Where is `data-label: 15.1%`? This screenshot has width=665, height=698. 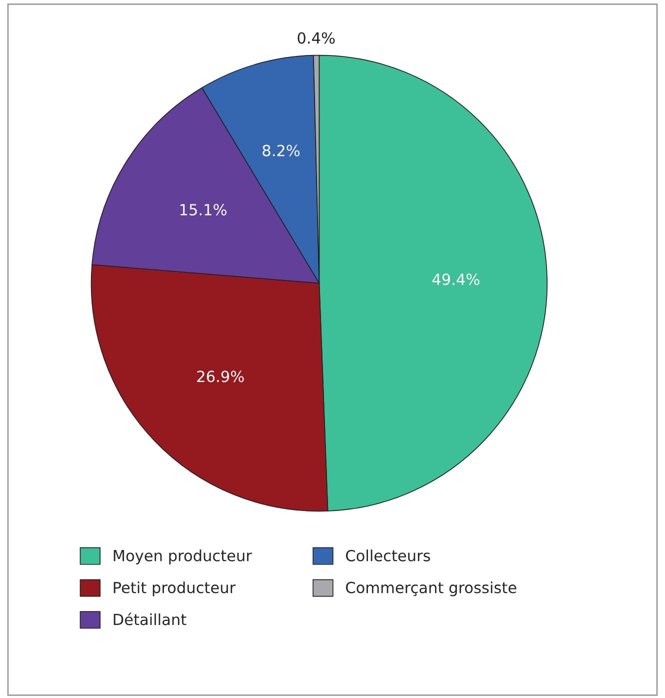 data-label: 15.1% is located at coordinates (203, 210).